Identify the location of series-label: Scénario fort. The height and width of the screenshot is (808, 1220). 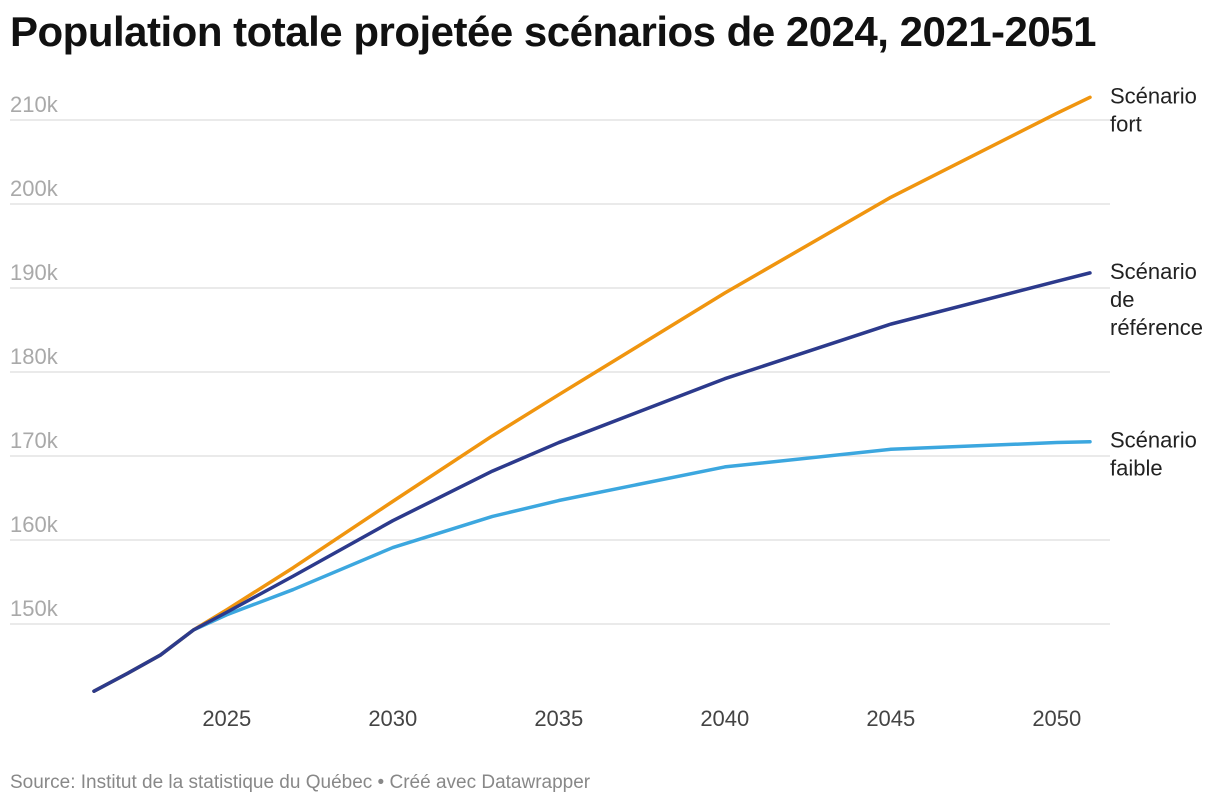
(1153, 109).